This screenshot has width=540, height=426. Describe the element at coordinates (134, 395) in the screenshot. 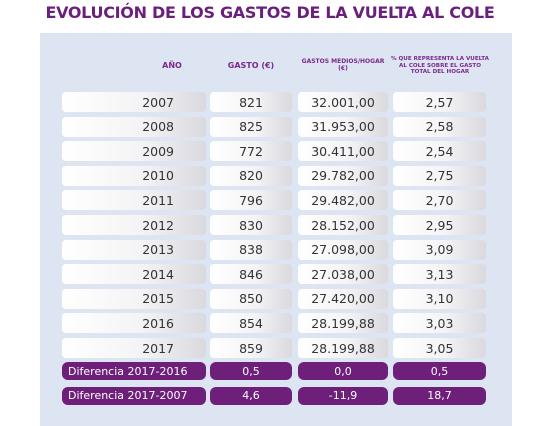

I see `difference-label: Diferencia 2017-2007` at that location.